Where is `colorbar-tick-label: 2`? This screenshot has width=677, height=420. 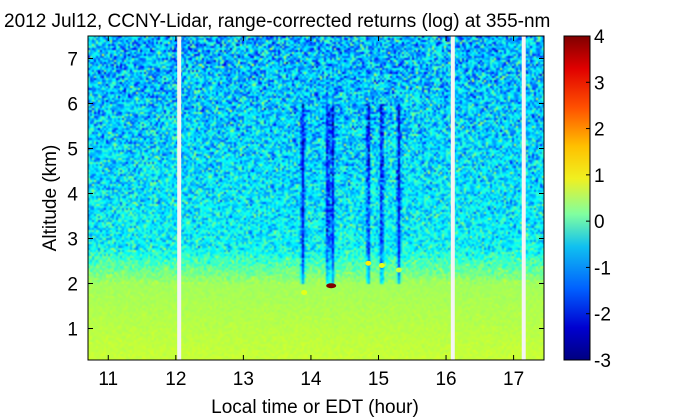
colorbar-tick-label: 2 is located at coordinates (599, 130).